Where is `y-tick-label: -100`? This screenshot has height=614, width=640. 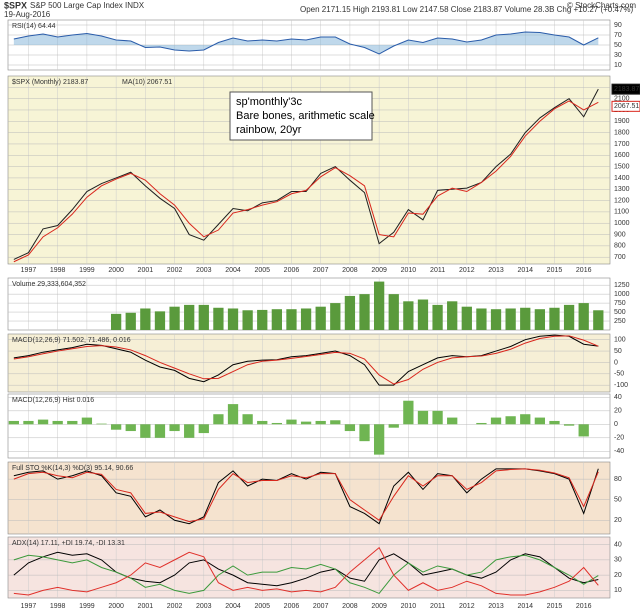 y-tick-label: -100 is located at coordinates (621, 385).